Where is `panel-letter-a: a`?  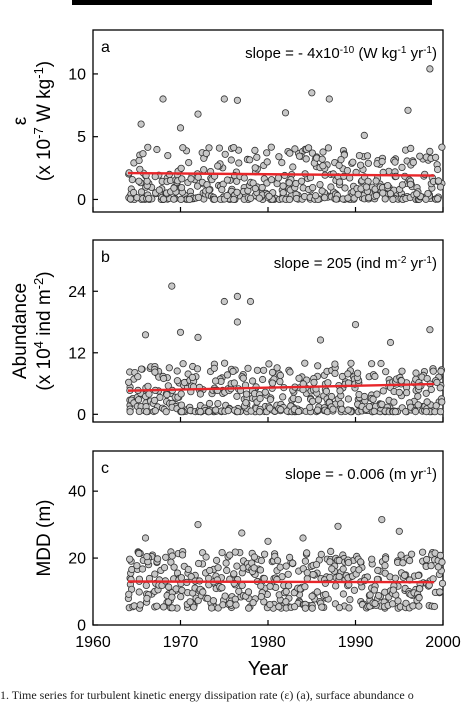 panel-letter-a: a is located at coordinates (105, 47).